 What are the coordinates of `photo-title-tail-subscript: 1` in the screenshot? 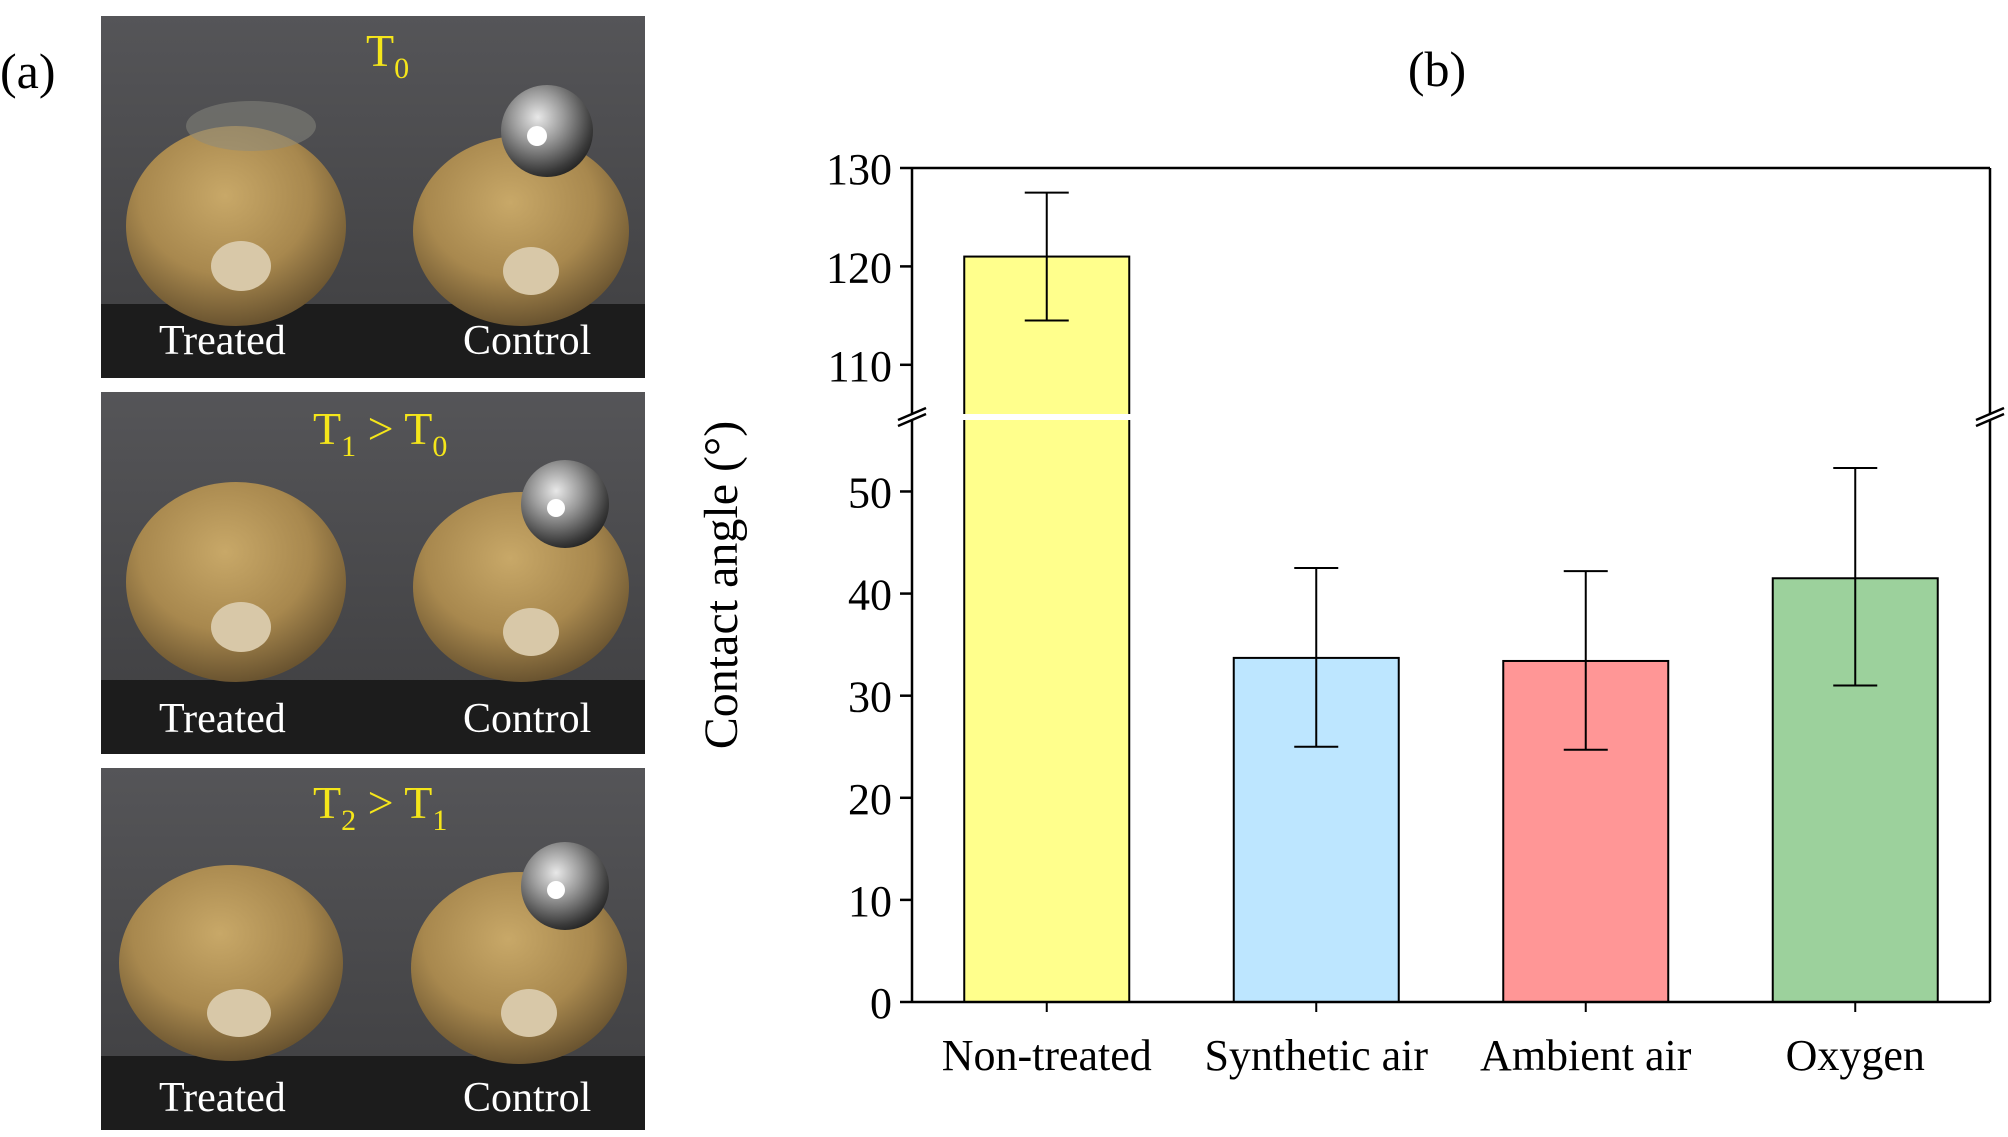 It's located at (439, 820).